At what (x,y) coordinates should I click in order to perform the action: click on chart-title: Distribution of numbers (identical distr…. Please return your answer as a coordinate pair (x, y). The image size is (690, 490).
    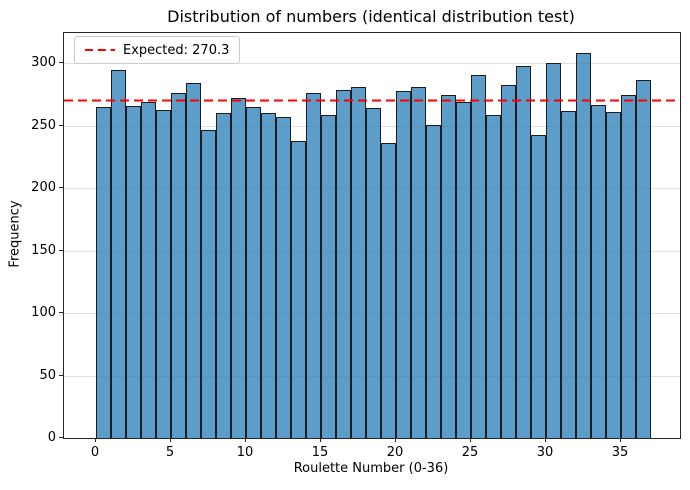
    Looking at the image, I should click on (371, 16).